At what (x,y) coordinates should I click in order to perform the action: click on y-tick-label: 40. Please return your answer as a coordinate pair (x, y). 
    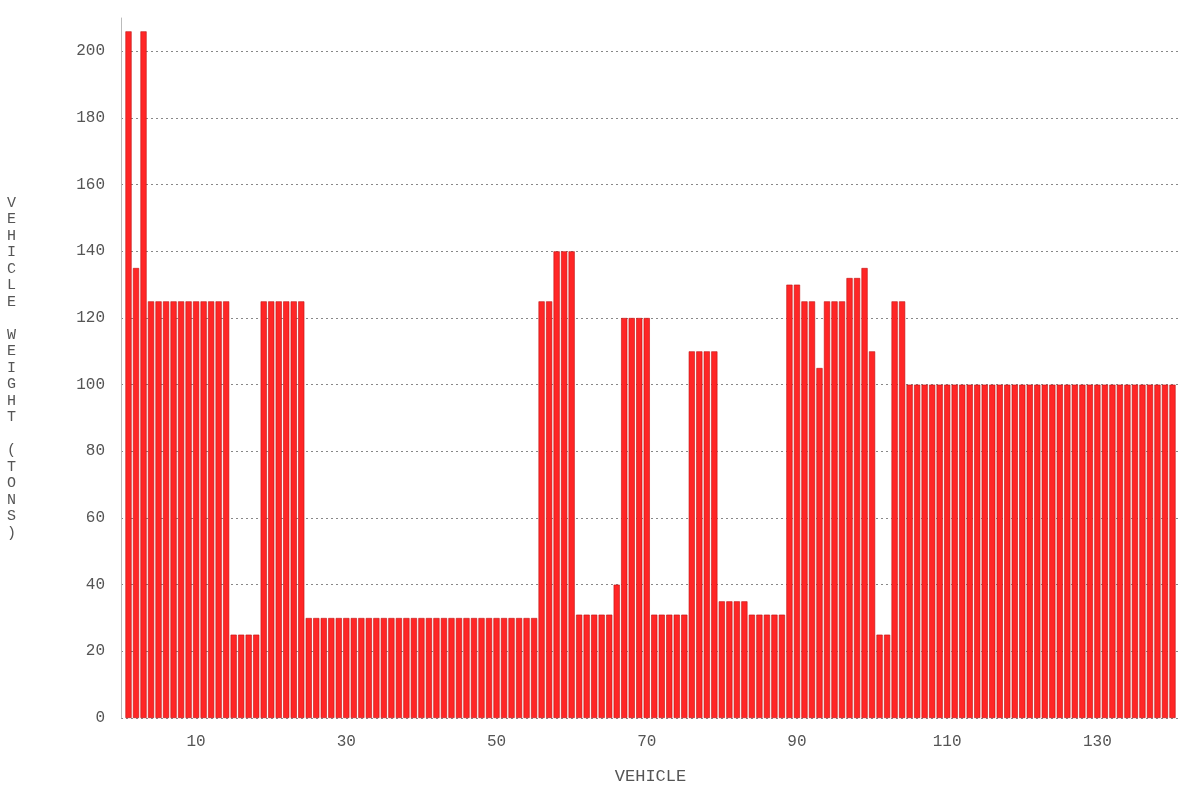
    Looking at the image, I should click on (95, 584).